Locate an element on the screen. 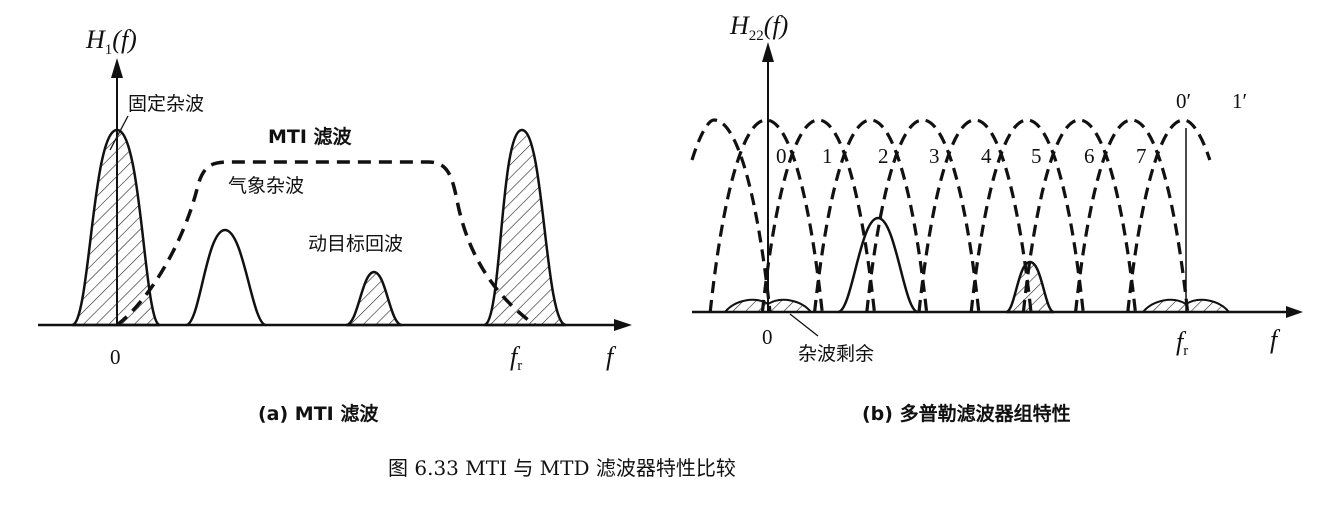 The image size is (1329, 505). clutter-residue-label: 杂波剩余 is located at coordinates (836, 354).